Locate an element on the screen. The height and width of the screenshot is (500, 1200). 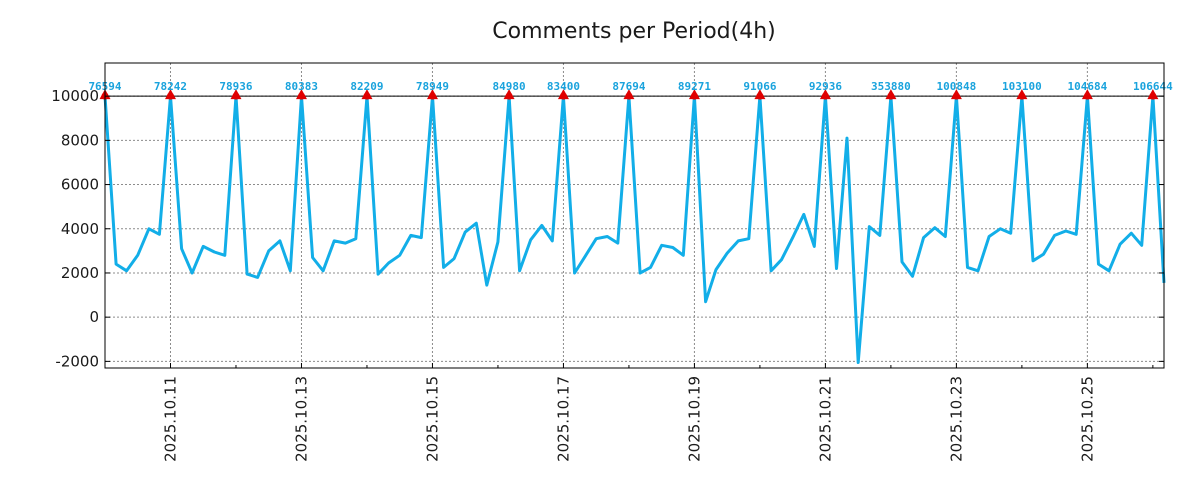
y-tick-label: 2000 is located at coordinates (80, 273).